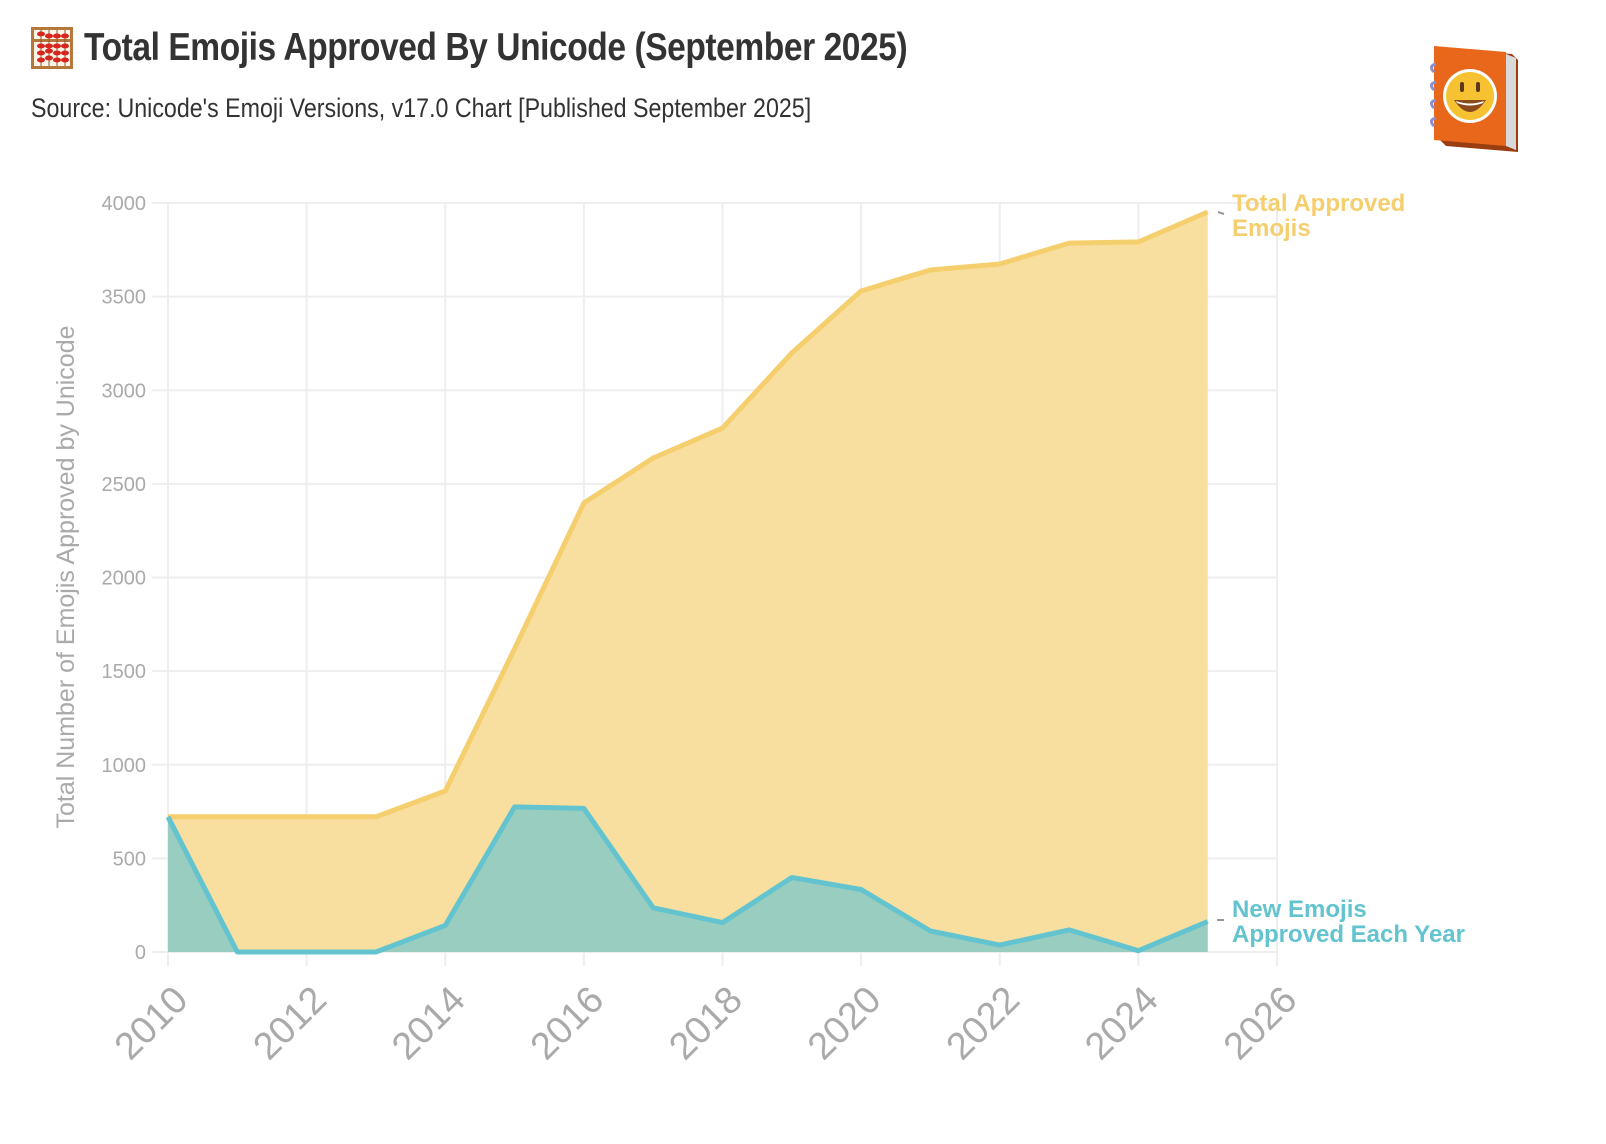 The image size is (1606, 1144). What do you see at coordinates (140, 953) in the screenshot?
I see `y-tick-label: 0` at bounding box center [140, 953].